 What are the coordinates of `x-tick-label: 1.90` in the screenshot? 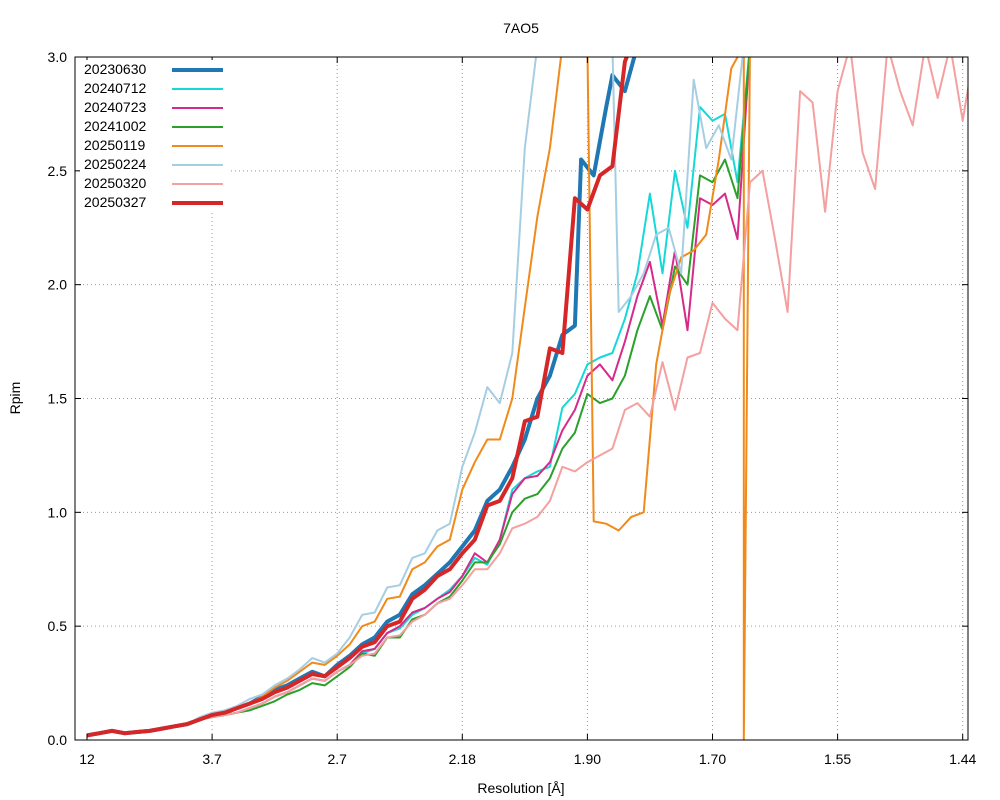 It's located at (587, 759).